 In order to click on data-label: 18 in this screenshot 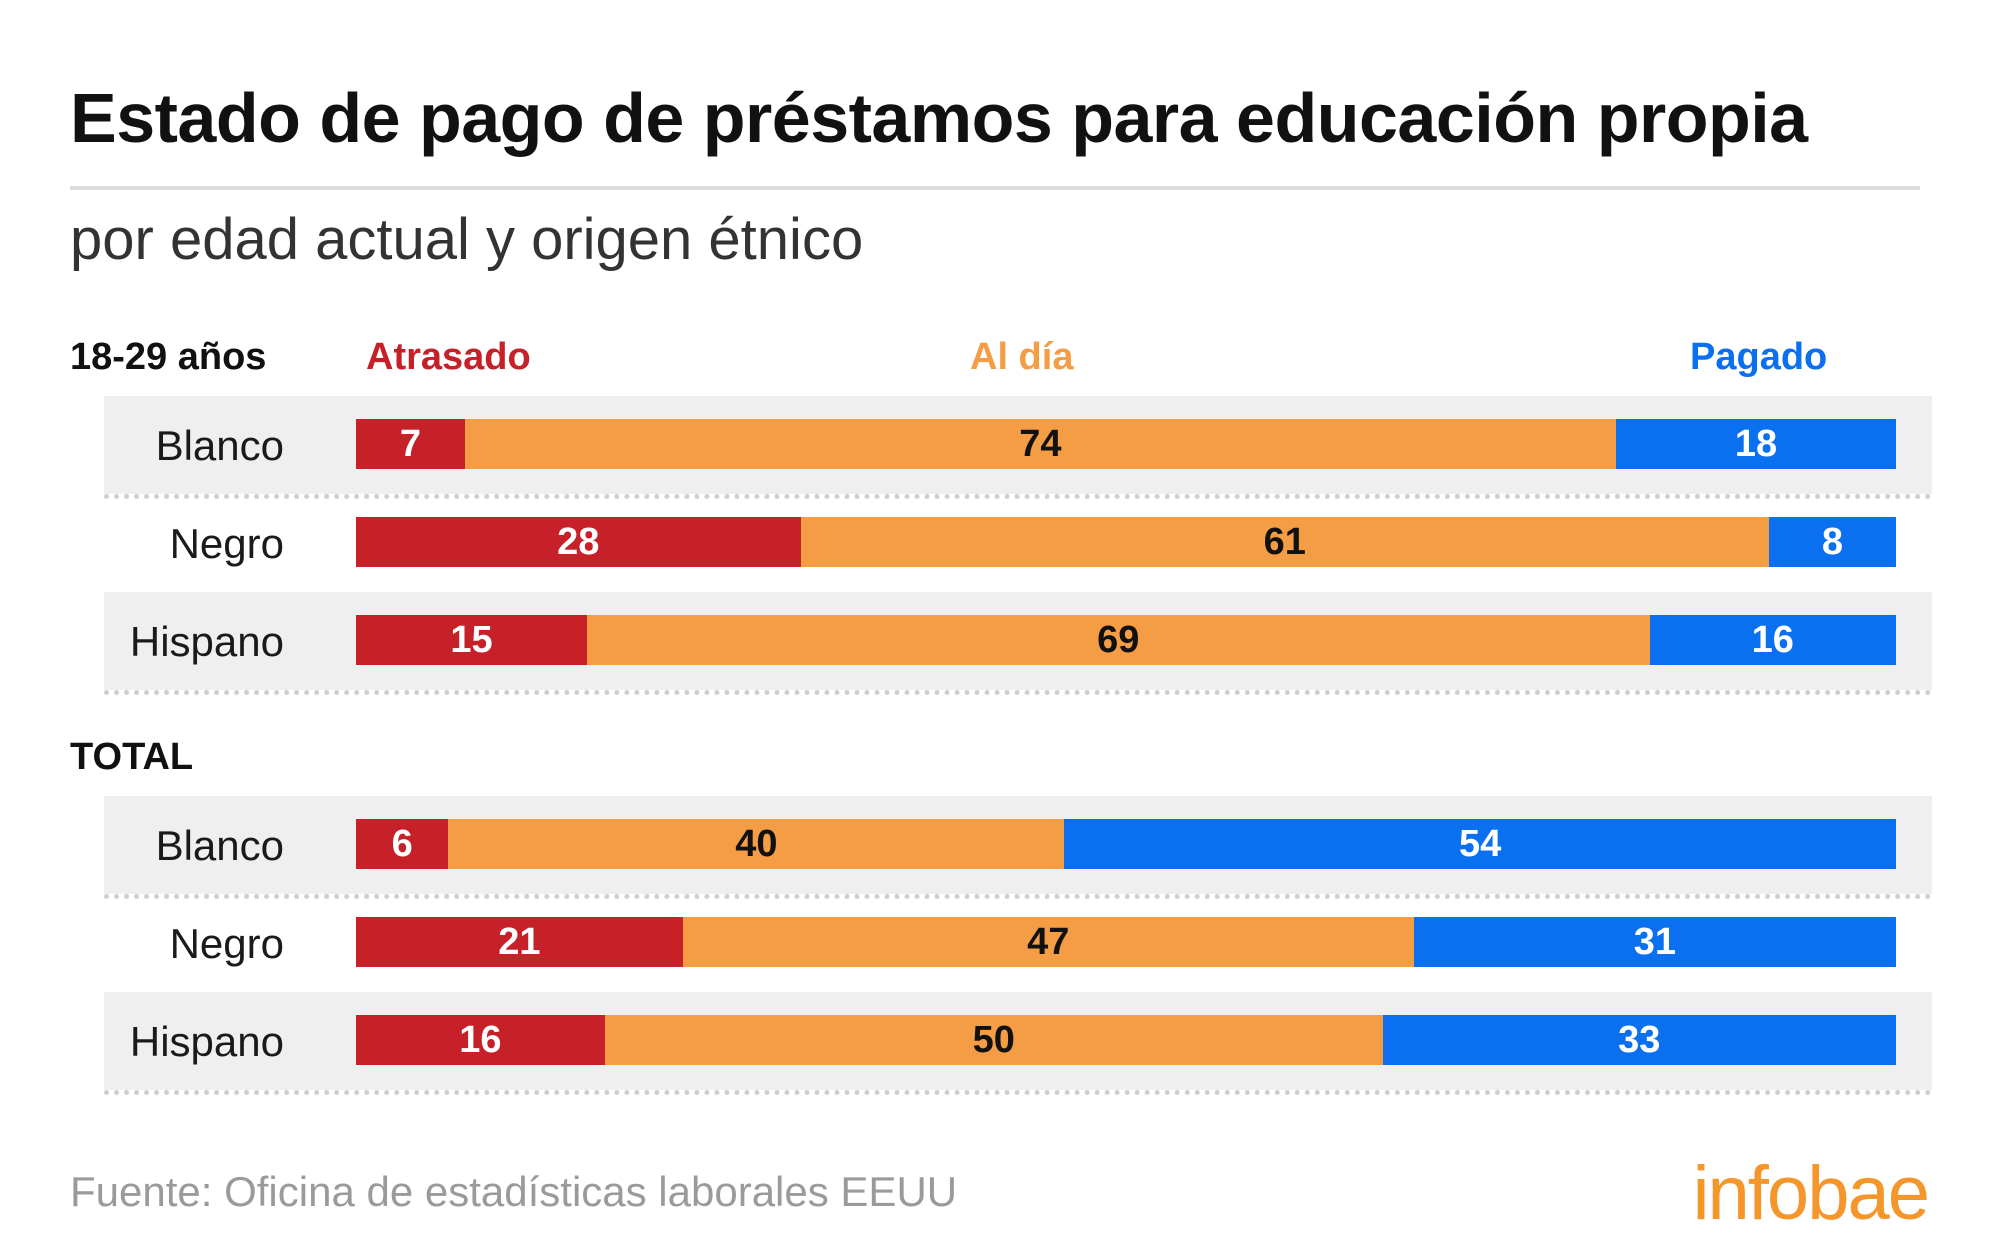, I will do `click(1756, 443)`.